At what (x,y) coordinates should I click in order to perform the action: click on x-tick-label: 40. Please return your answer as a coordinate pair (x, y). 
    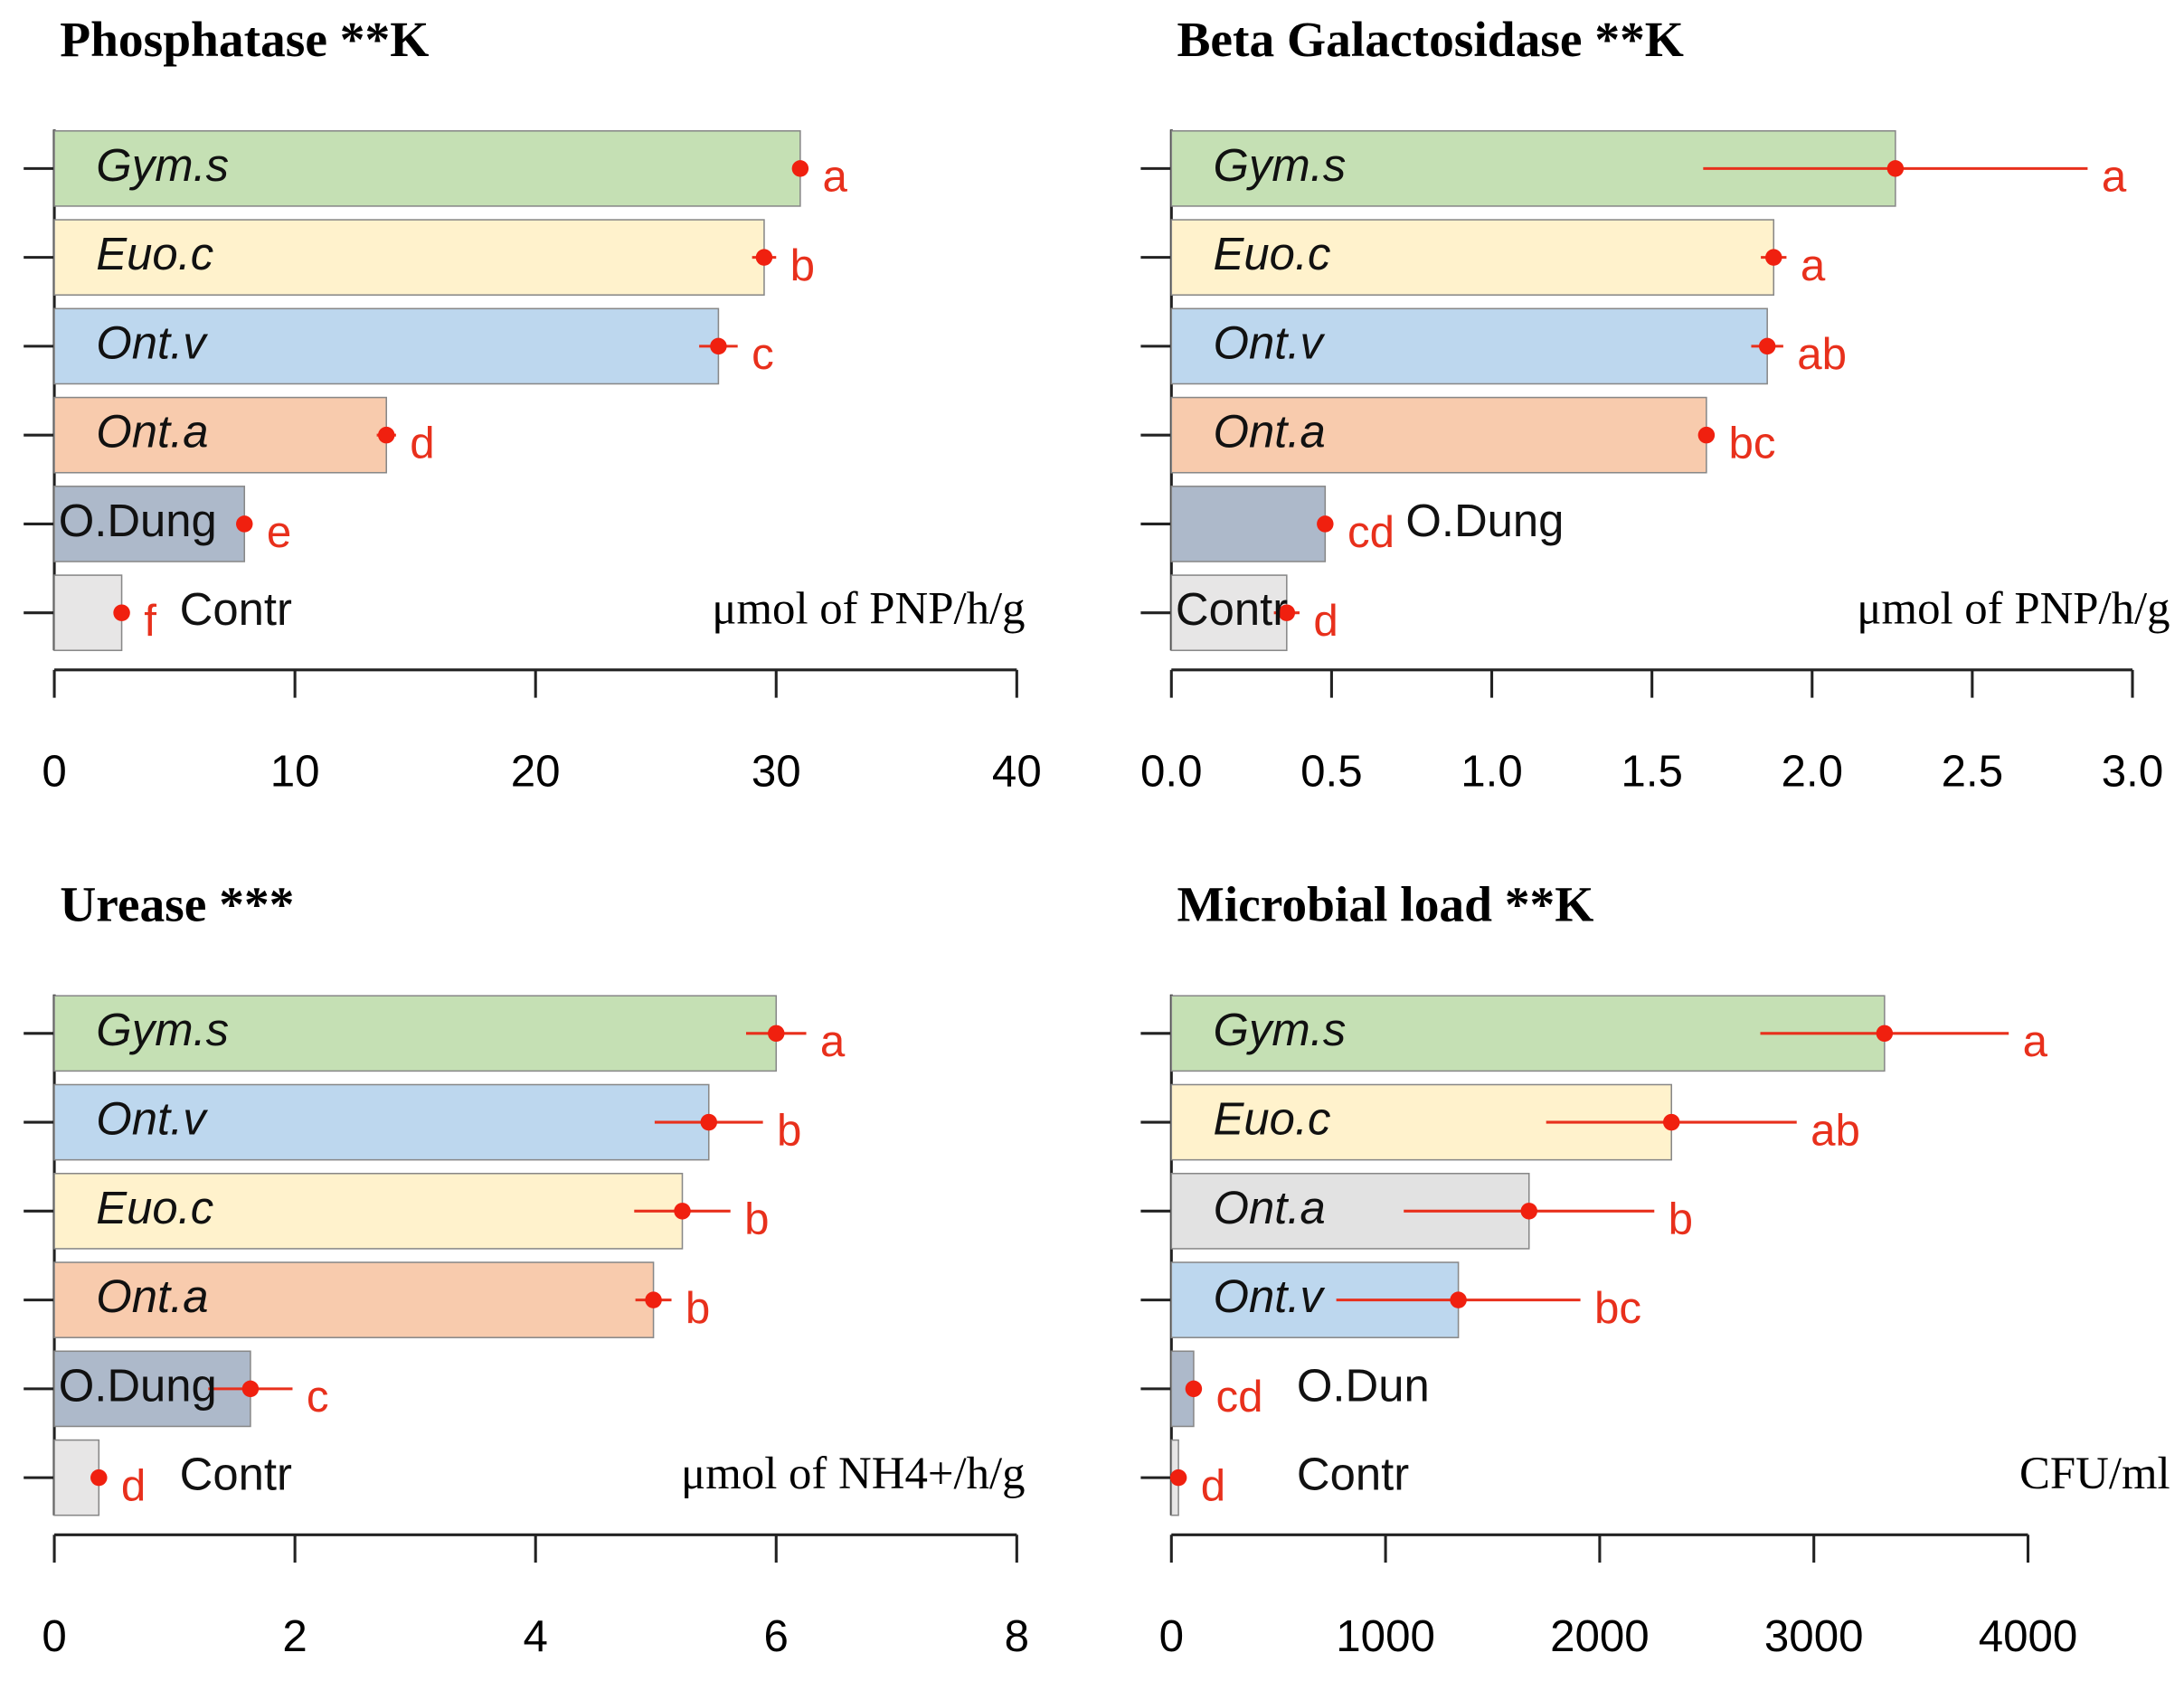
    Looking at the image, I should click on (1017, 771).